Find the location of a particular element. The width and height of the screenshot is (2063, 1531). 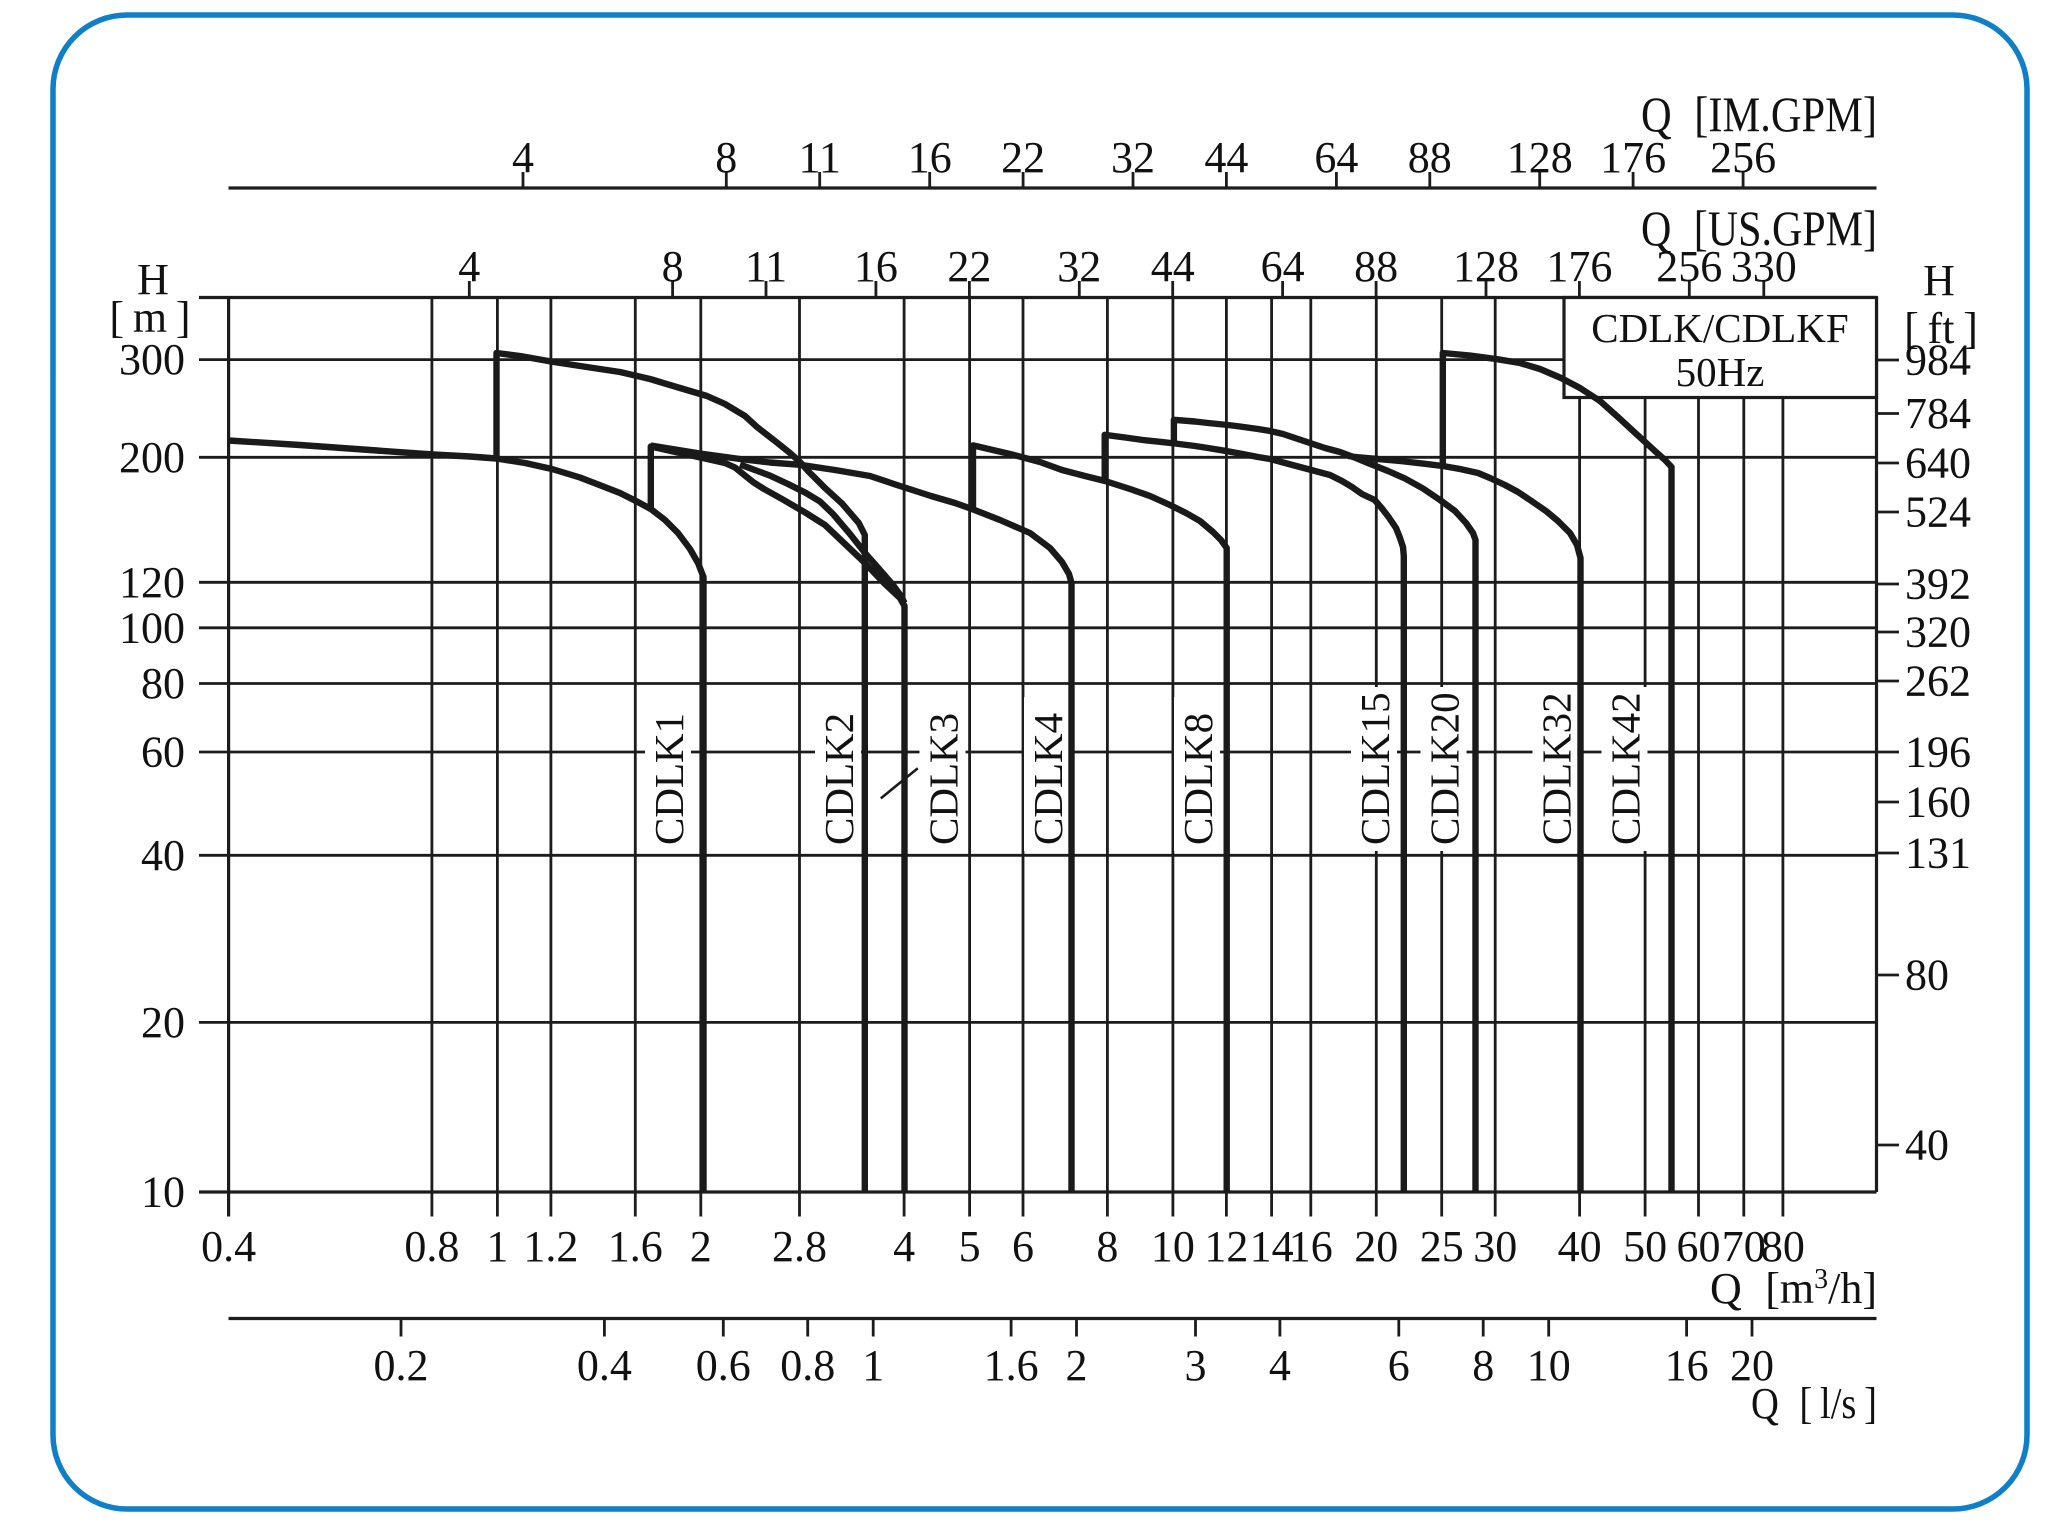

svg-text: 50Hz is located at coordinates (1720, 372).